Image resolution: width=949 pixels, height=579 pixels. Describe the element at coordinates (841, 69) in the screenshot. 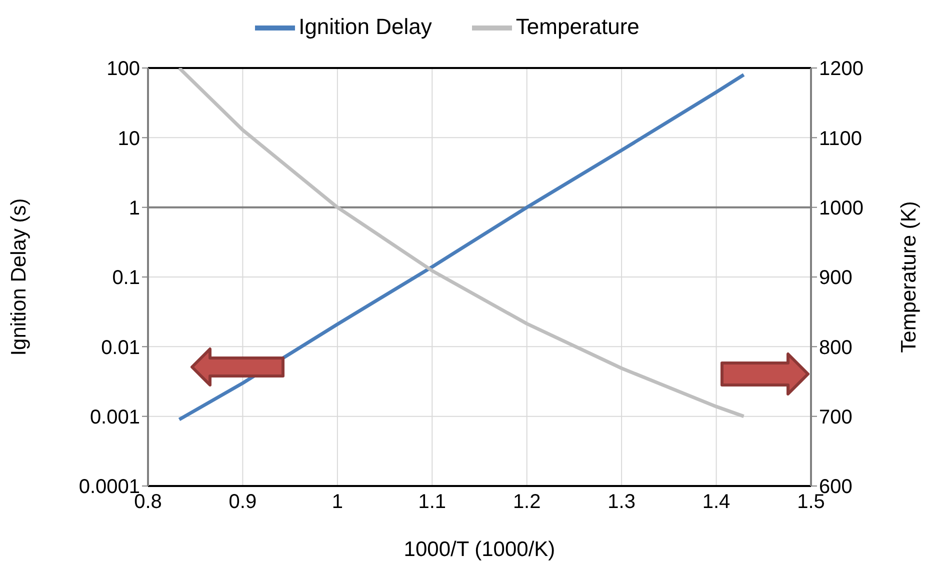

I see `y2-tick-label: 1200` at that location.